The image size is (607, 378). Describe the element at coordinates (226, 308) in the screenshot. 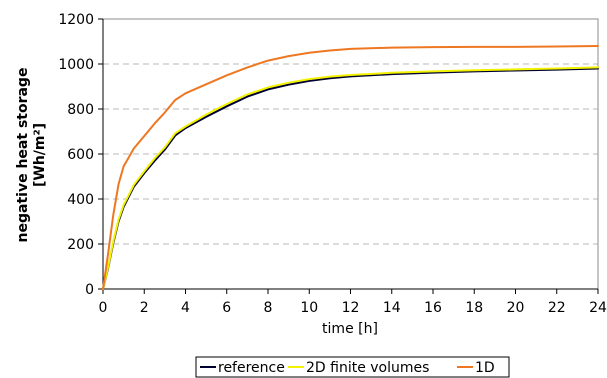

I see `x-tick-label: 6` at that location.